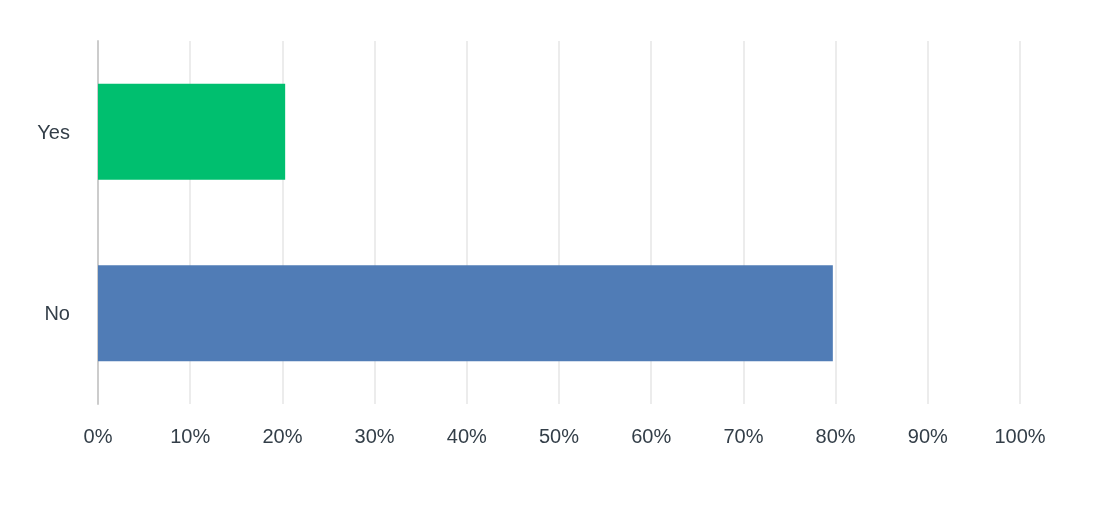 This screenshot has width=1098, height=507. I want to click on y-tick-label: Yes, so click(53, 131).